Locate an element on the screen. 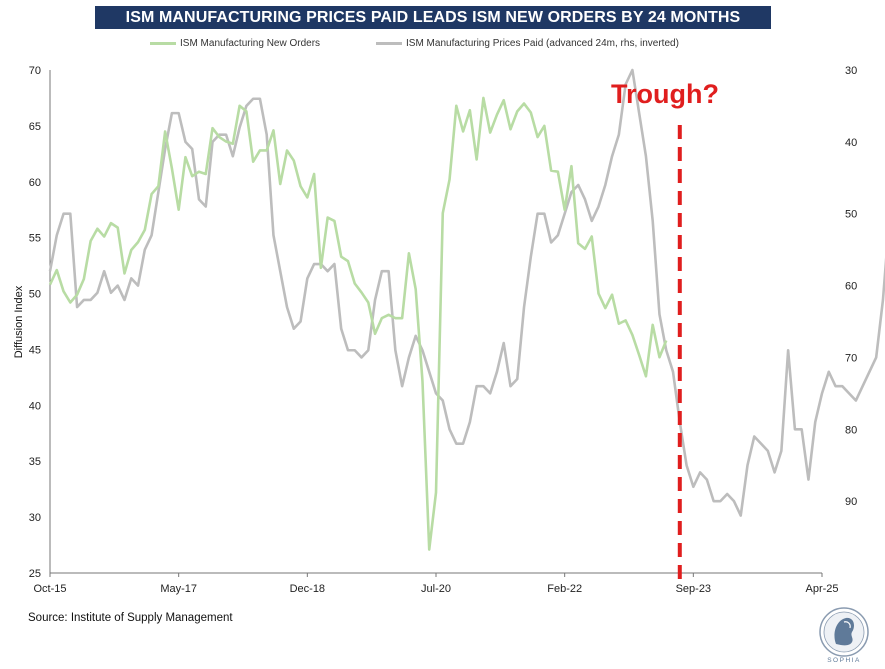  y-tick-label-left: 35 is located at coordinates (35, 462).